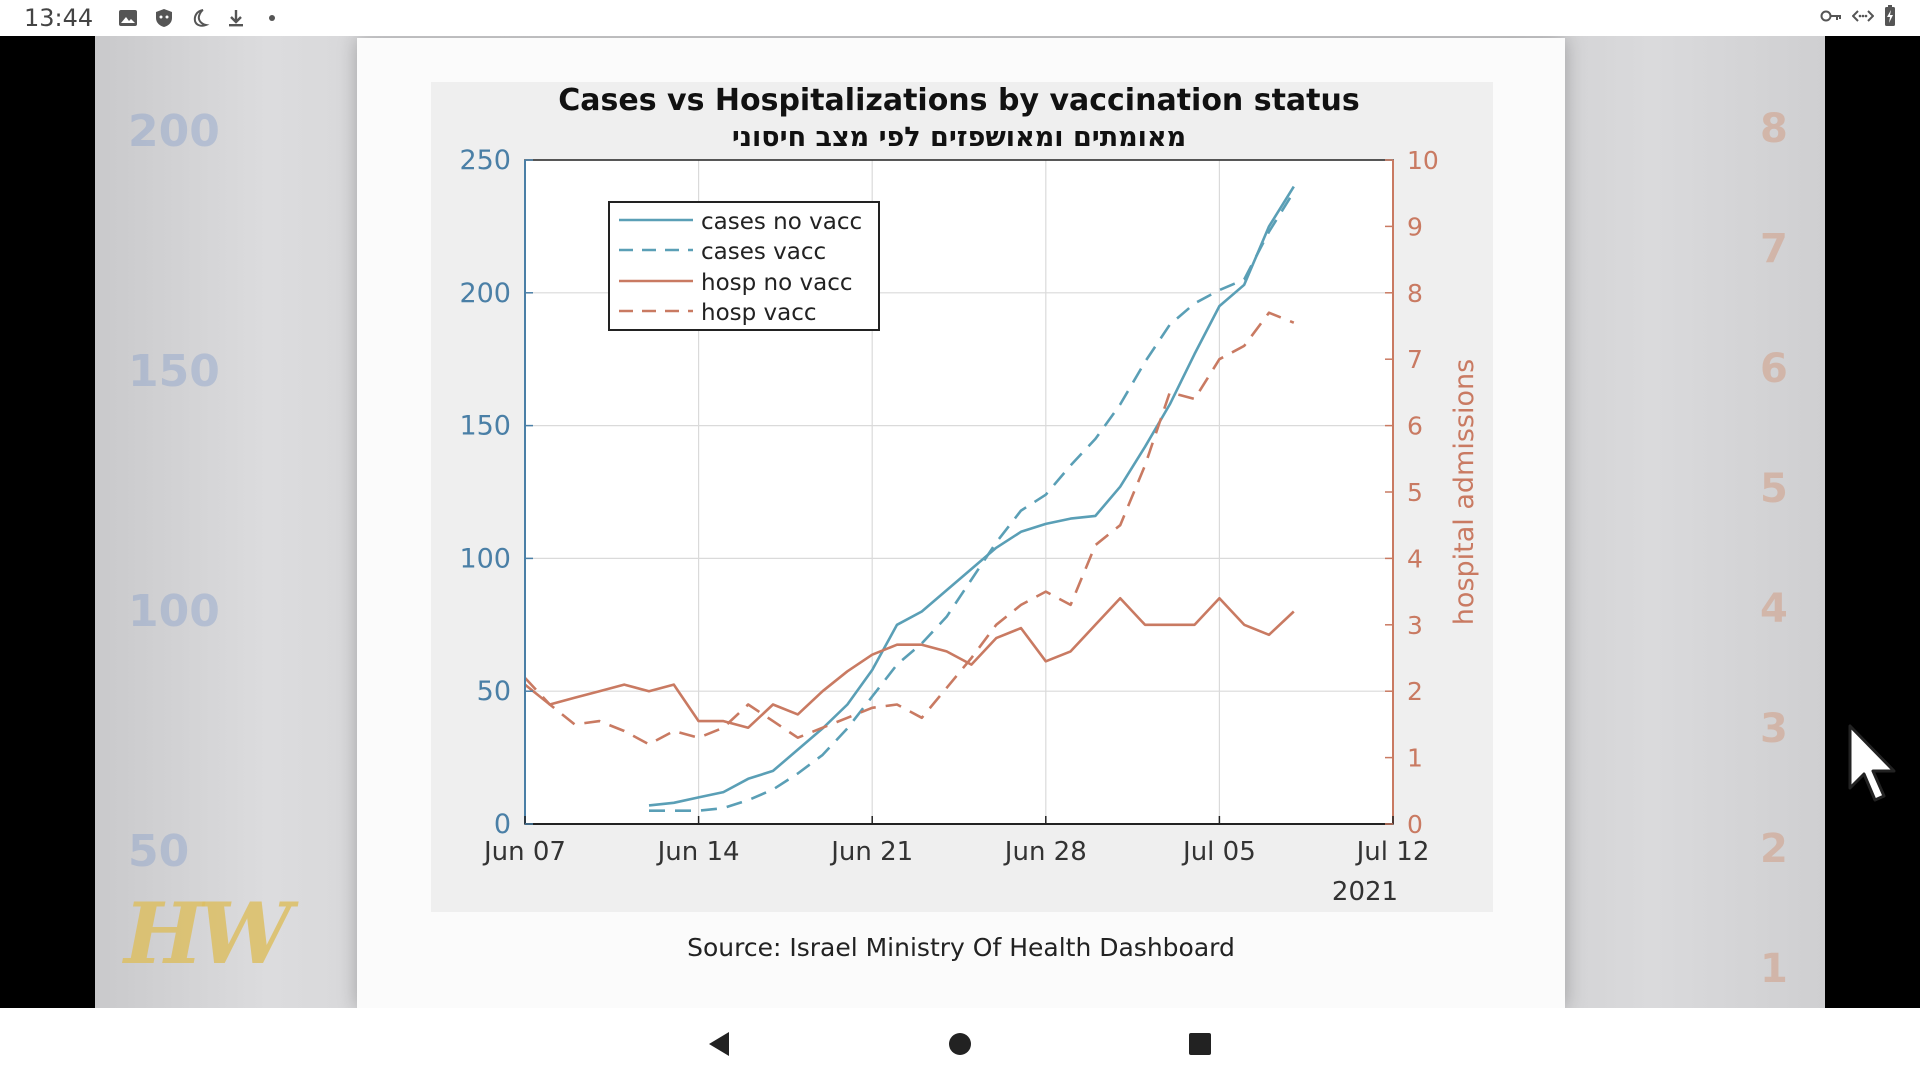 This screenshot has height=1080, width=1920. What do you see at coordinates (1218, 852) in the screenshot?
I see `x-tick-label: Jul 05` at bounding box center [1218, 852].